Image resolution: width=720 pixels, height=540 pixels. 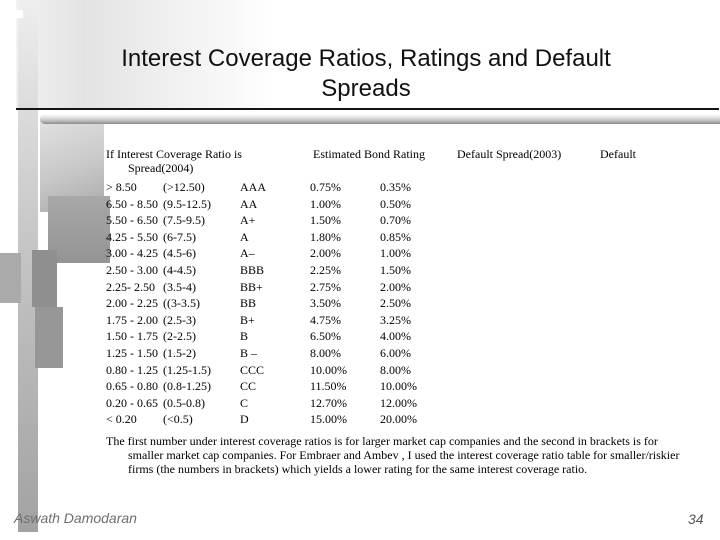 I want to click on cell-ratio_large: 2.50 - 3.00, so click(x=132, y=270).